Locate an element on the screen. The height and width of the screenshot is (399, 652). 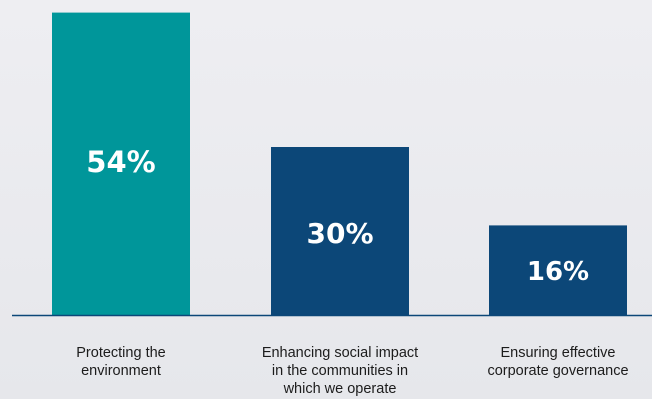
bar-value-label-1: 54% is located at coordinates (120, 162).